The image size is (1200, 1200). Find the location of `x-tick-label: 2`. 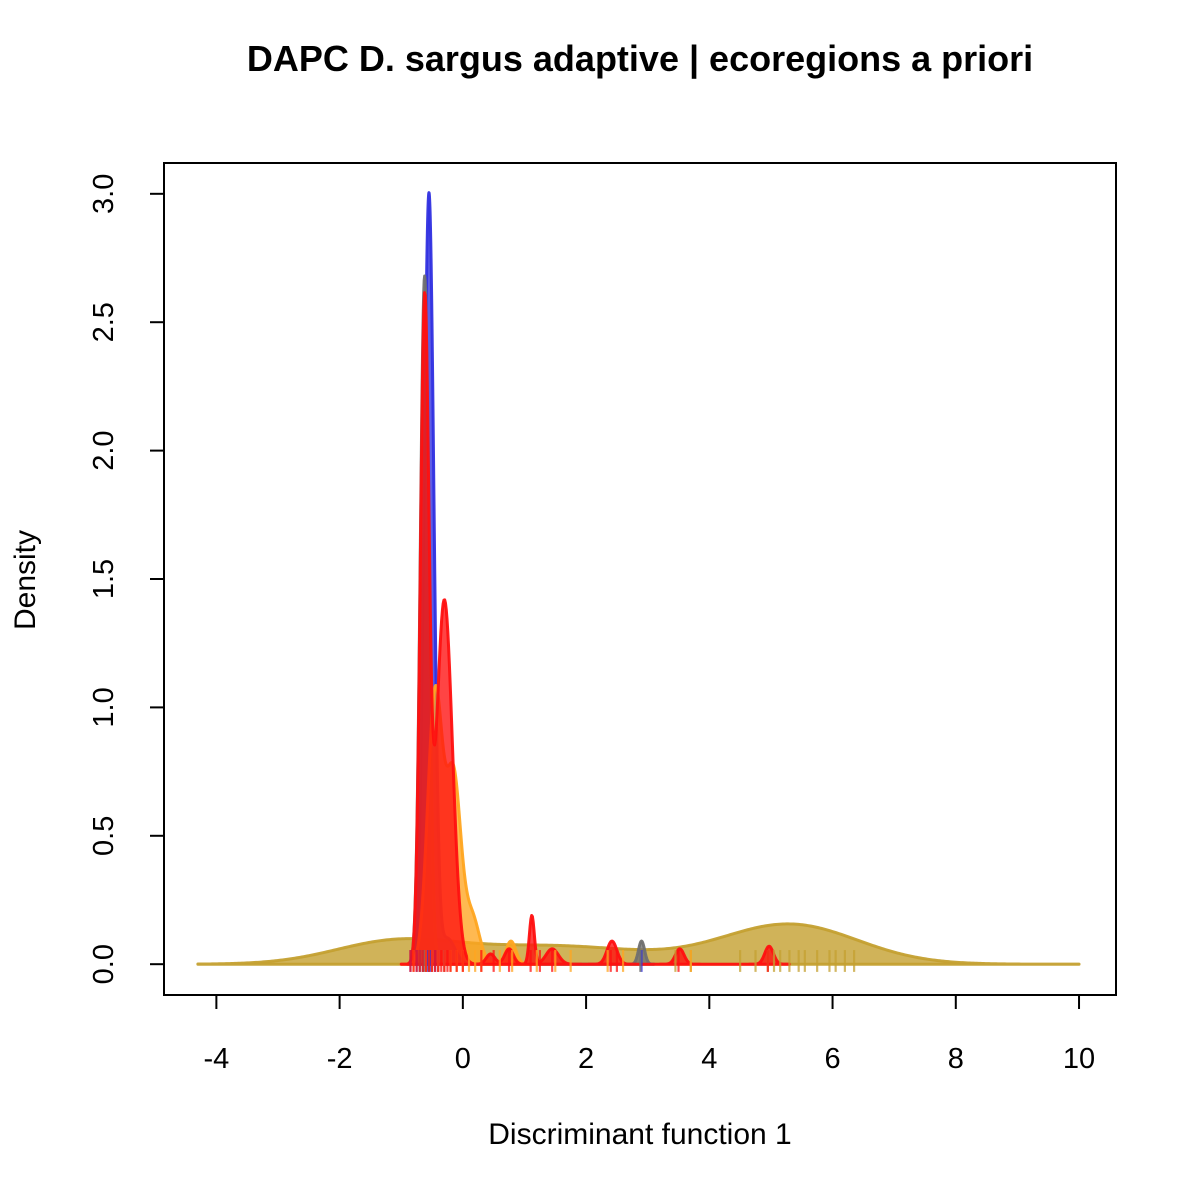

x-tick-label: 2 is located at coordinates (586, 1059).